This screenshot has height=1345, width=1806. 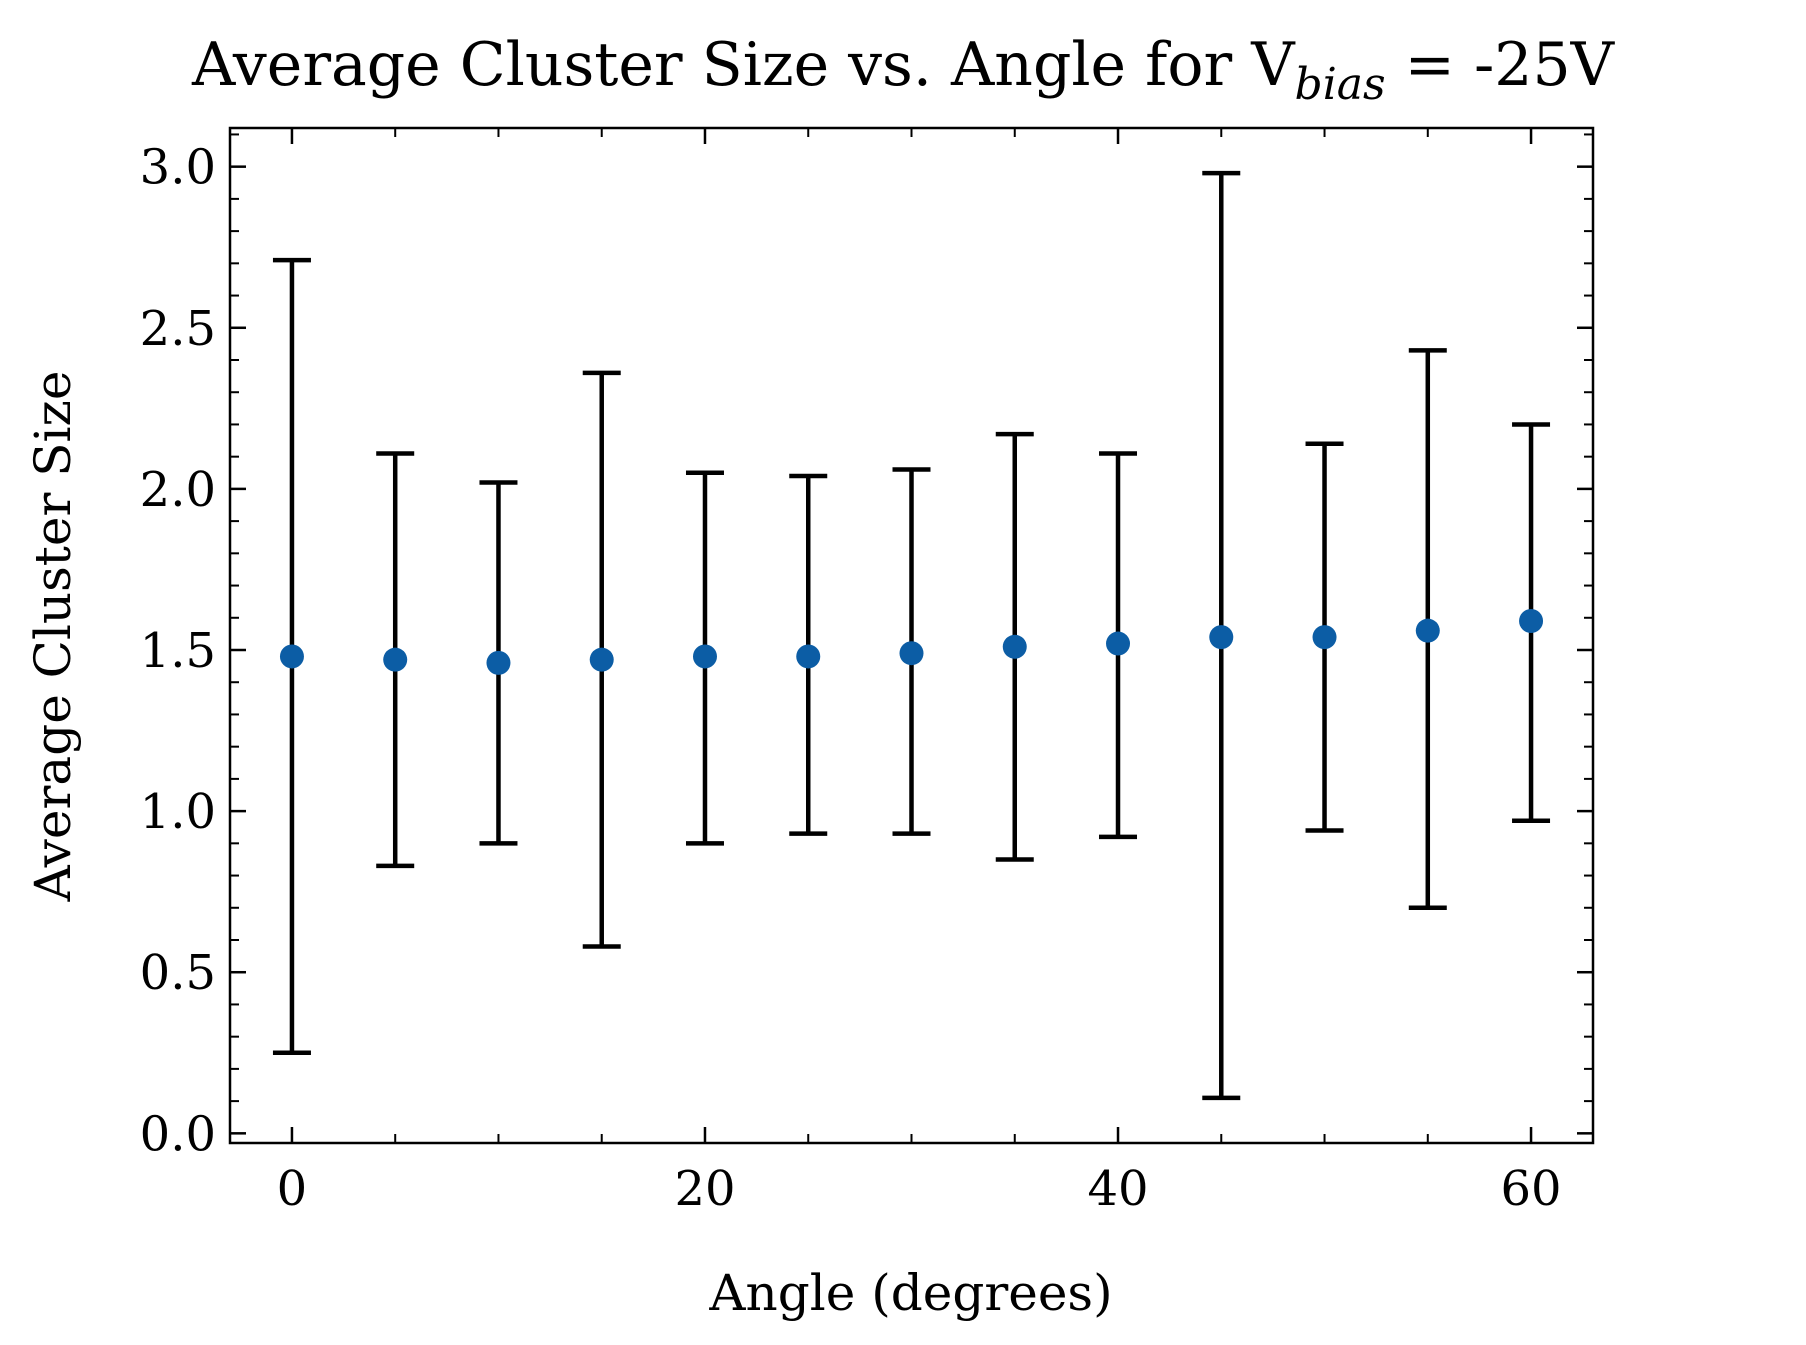 I want to click on y-tick-label: 0.0, so click(x=178, y=1134).